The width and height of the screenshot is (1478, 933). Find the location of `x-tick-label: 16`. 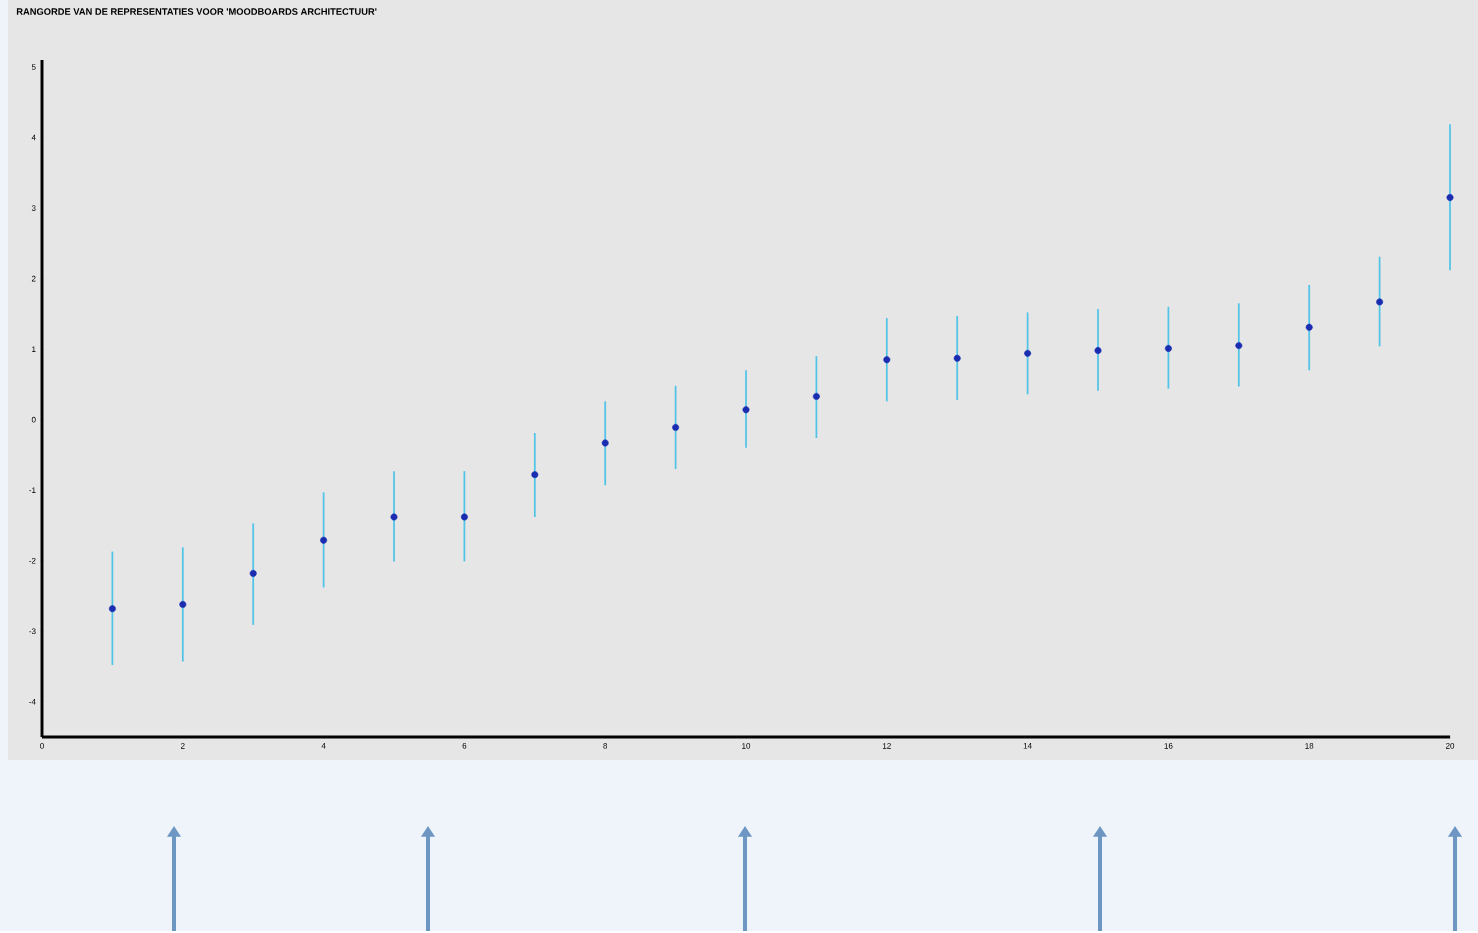

x-tick-label: 16 is located at coordinates (1168, 746).